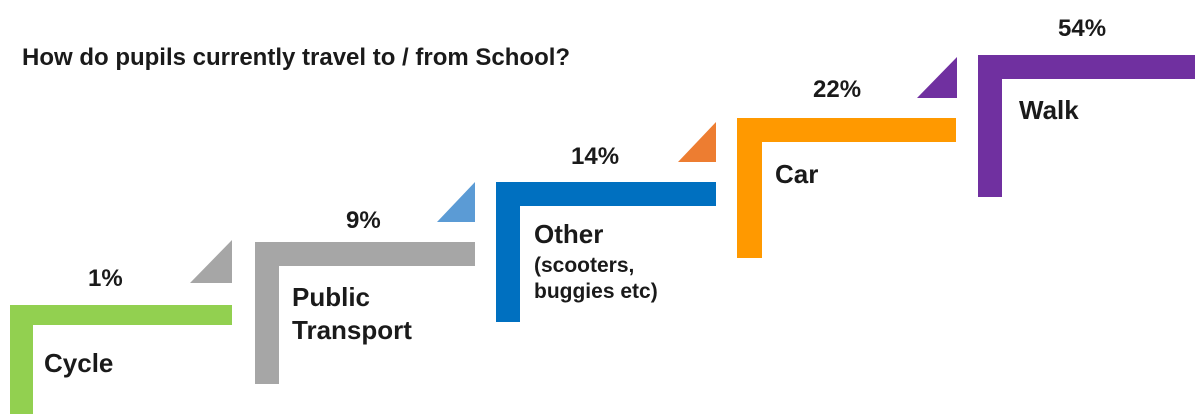 This screenshot has width=1195, height=414. Describe the element at coordinates (78, 363) in the screenshot. I see `category-label-0-0: Cycle` at that location.